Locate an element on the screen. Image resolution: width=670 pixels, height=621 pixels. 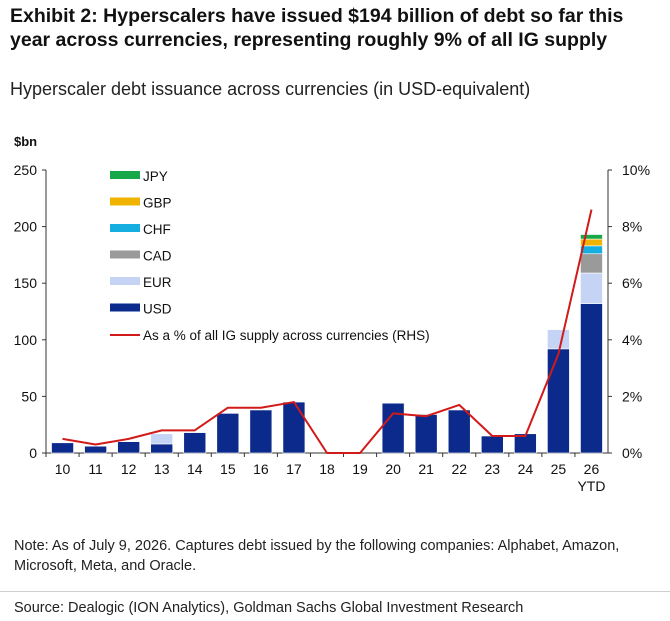
y-tick-label-right: 10% is located at coordinates (636, 170).